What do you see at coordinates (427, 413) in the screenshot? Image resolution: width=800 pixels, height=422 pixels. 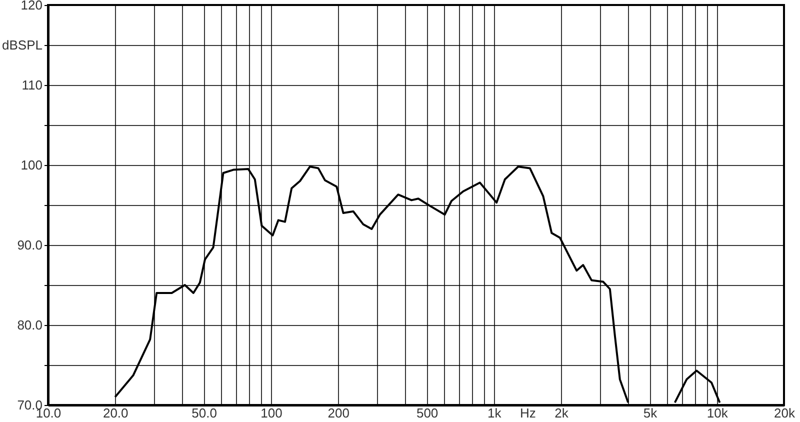 I see `x-tick-label: 500` at bounding box center [427, 413].